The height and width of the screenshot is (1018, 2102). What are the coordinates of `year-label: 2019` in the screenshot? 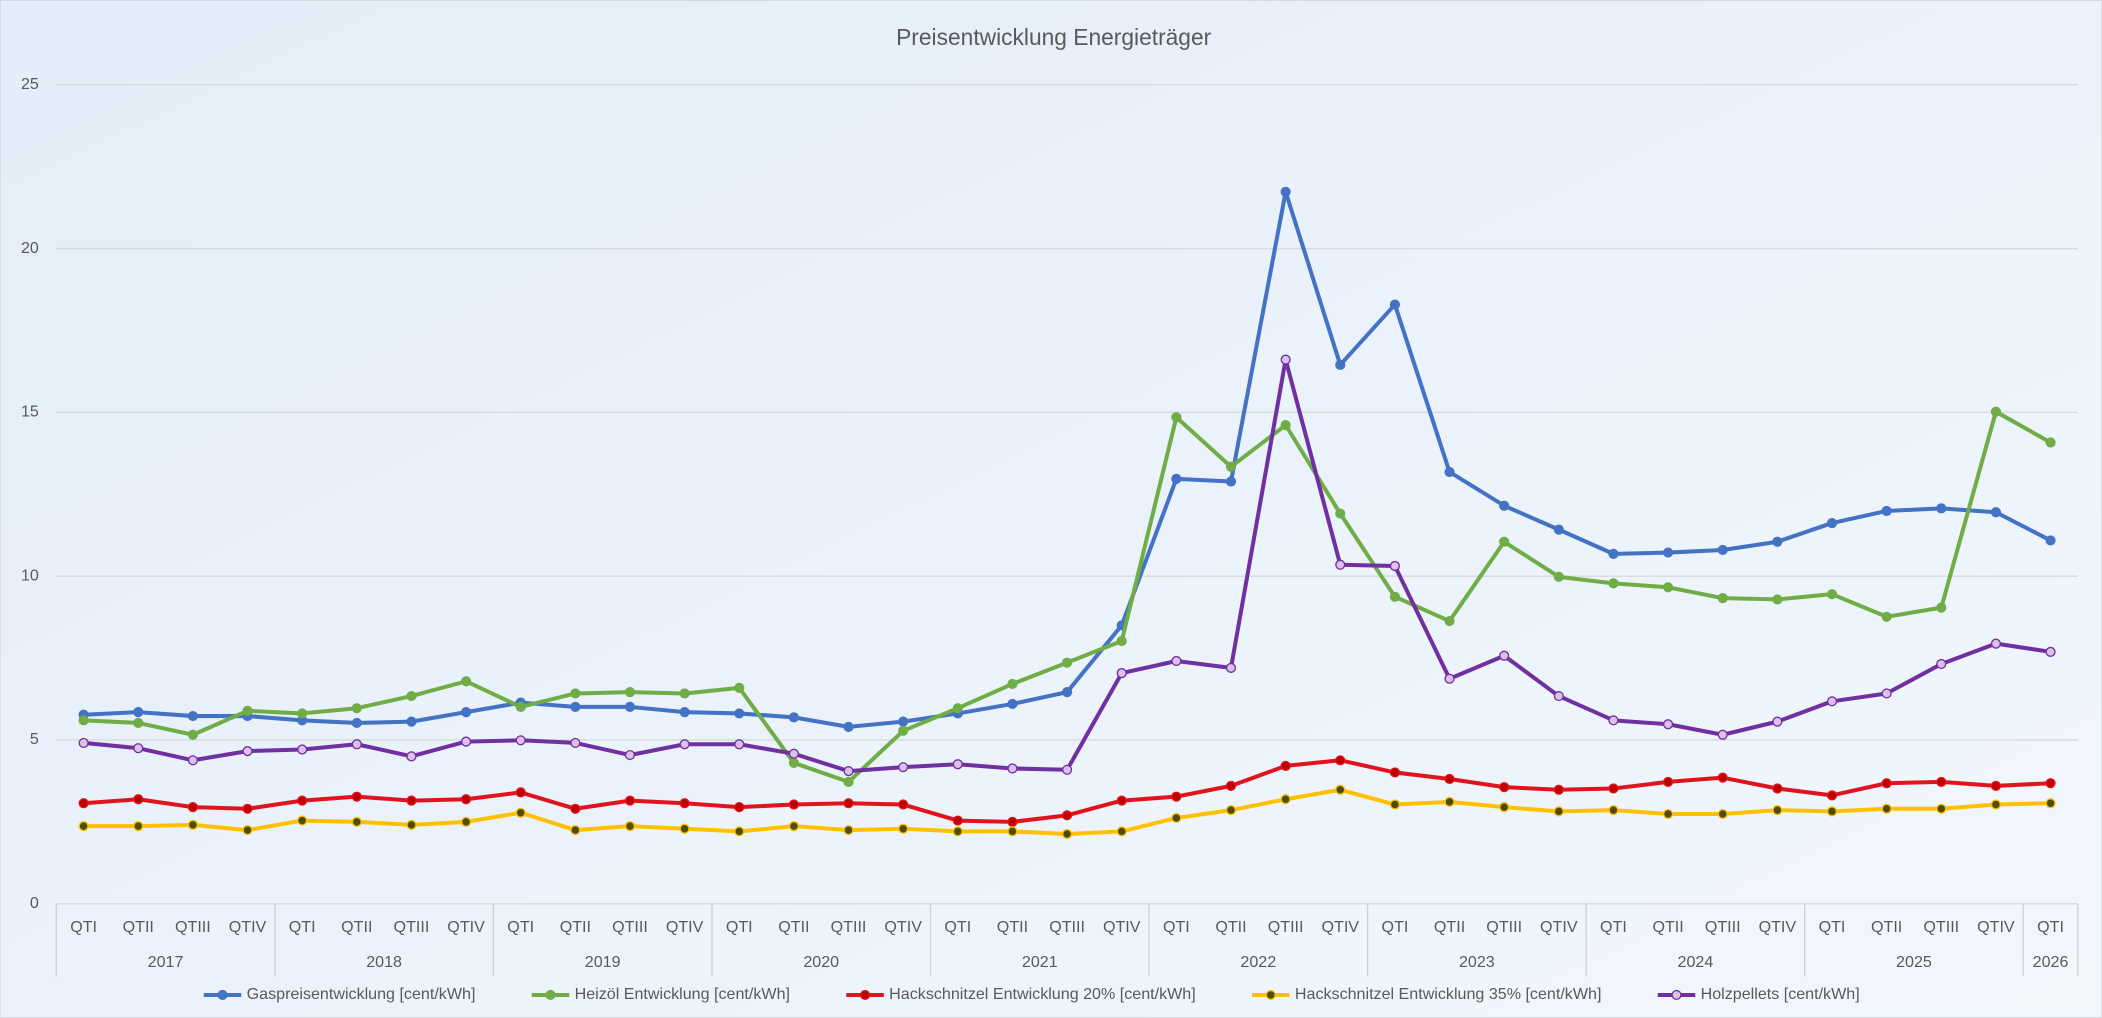 It's located at (603, 962).